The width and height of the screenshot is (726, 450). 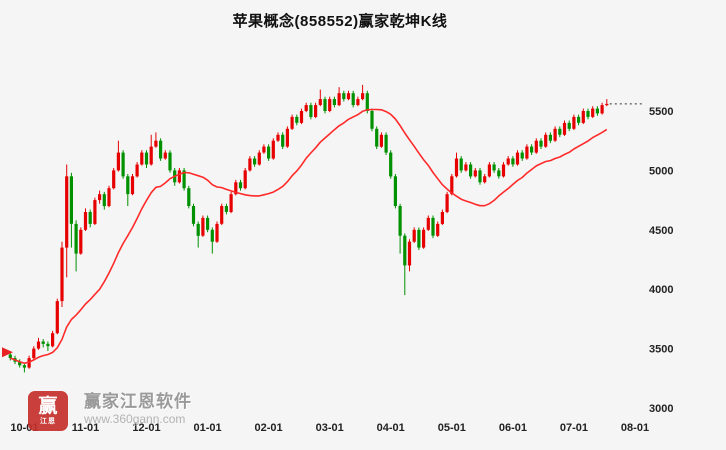 What do you see at coordinates (661, 231) in the screenshot?
I see `y-axis-label: 4500` at bounding box center [661, 231].